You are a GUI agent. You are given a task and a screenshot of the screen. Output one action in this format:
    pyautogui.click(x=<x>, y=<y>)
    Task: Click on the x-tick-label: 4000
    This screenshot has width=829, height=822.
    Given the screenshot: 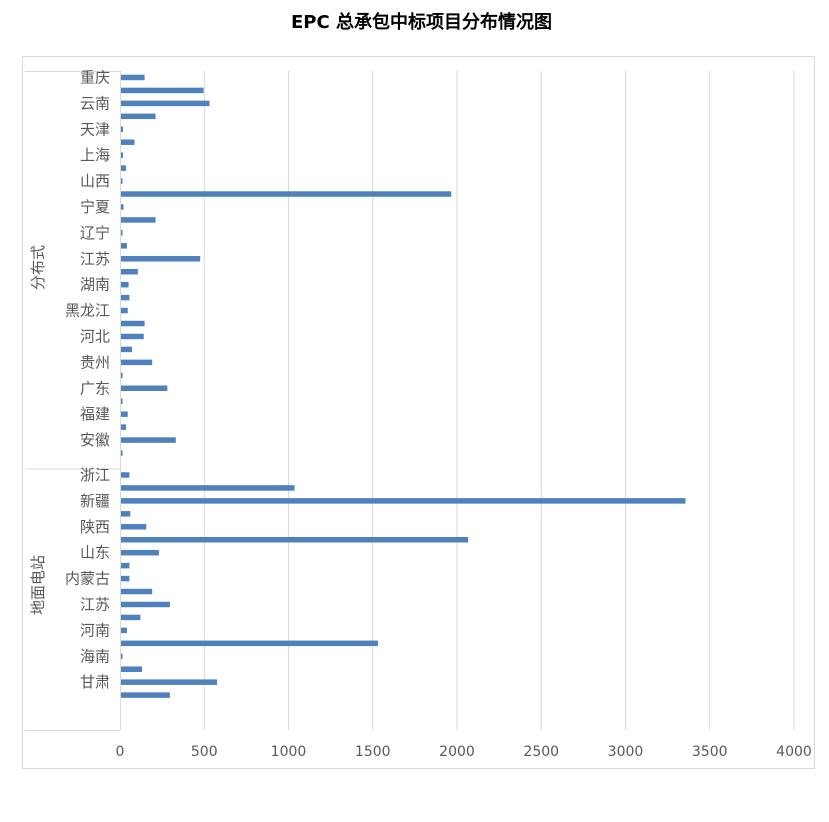 What is the action you would take?
    pyautogui.click(x=794, y=752)
    